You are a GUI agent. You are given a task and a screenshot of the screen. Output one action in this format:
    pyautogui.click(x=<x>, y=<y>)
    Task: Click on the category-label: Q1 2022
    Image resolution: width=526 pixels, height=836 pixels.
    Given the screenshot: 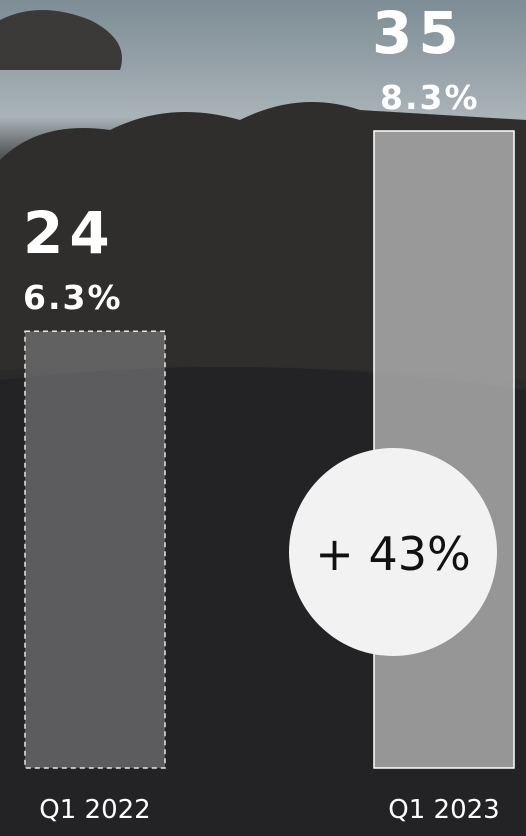 What is the action you would take?
    pyautogui.click(x=94, y=810)
    